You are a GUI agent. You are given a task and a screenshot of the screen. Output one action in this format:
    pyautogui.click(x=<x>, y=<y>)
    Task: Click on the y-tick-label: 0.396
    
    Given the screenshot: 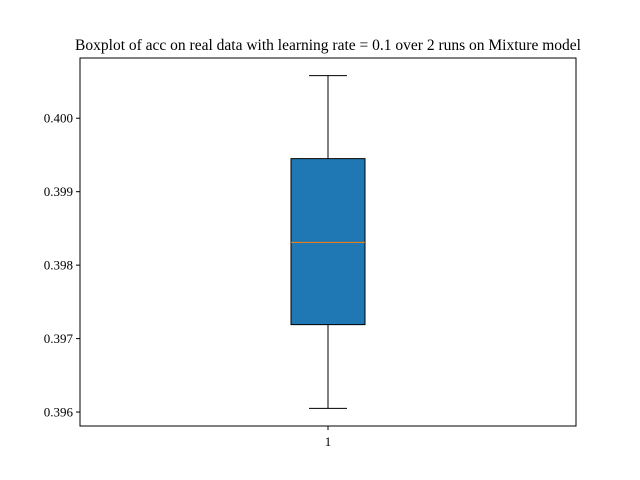 What is the action you would take?
    pyautogui.click(x=59, y=412)
    